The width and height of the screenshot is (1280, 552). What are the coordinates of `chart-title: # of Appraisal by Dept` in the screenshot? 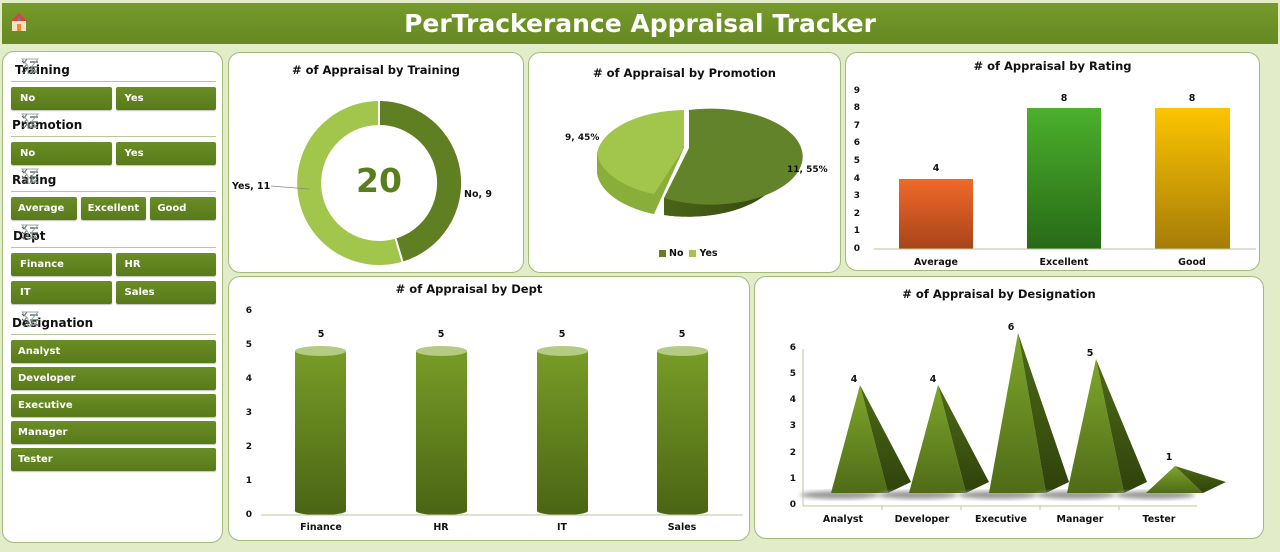 It's located at (469, 289).